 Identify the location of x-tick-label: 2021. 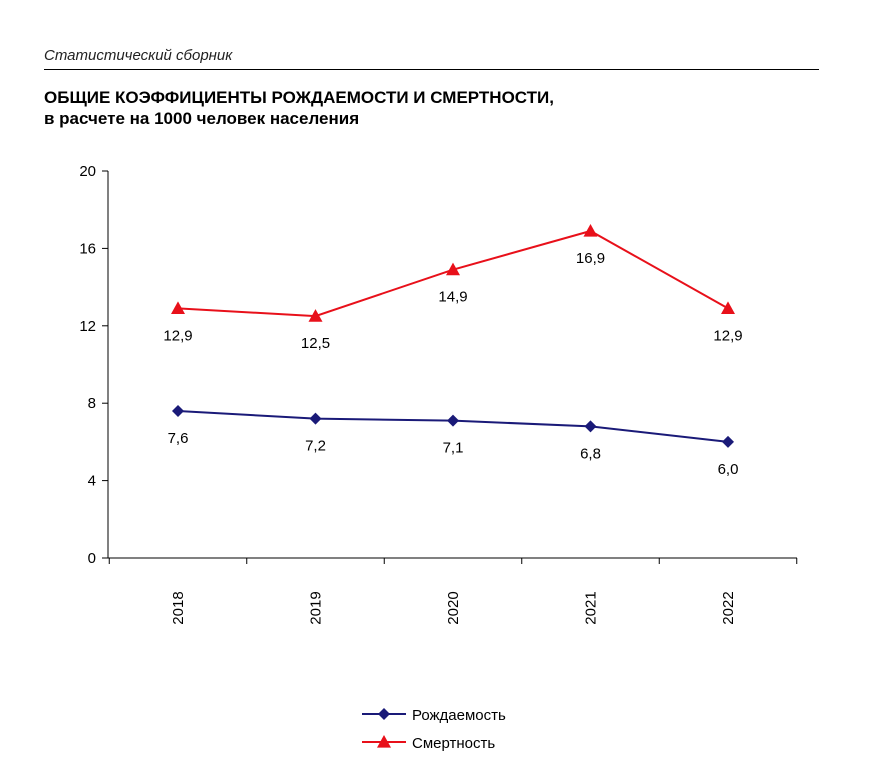
(591, 607).